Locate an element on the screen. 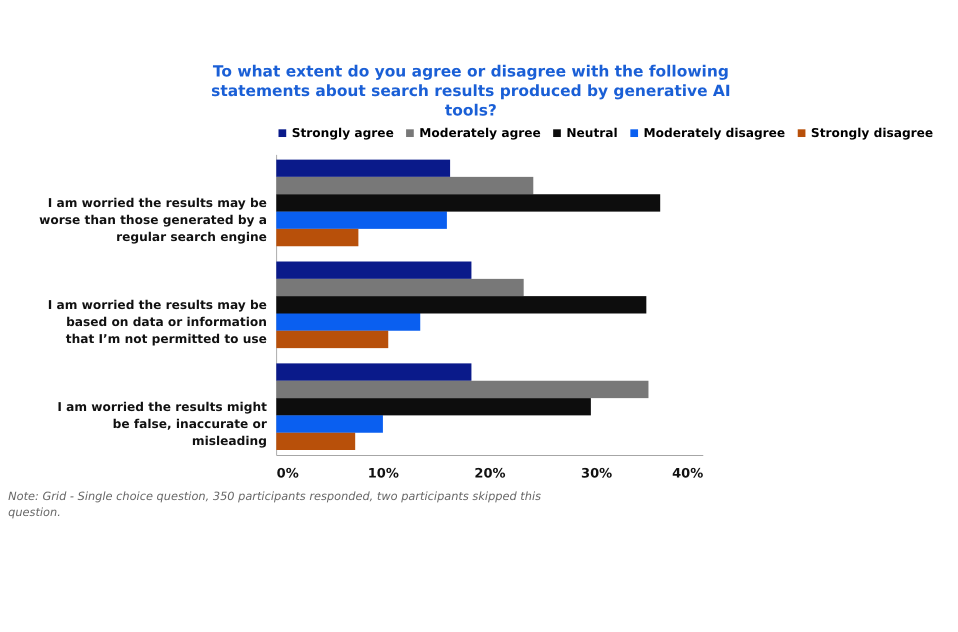 The image size is (958, 632). x-tick-label: 0% is located at coordinates (287, 474).